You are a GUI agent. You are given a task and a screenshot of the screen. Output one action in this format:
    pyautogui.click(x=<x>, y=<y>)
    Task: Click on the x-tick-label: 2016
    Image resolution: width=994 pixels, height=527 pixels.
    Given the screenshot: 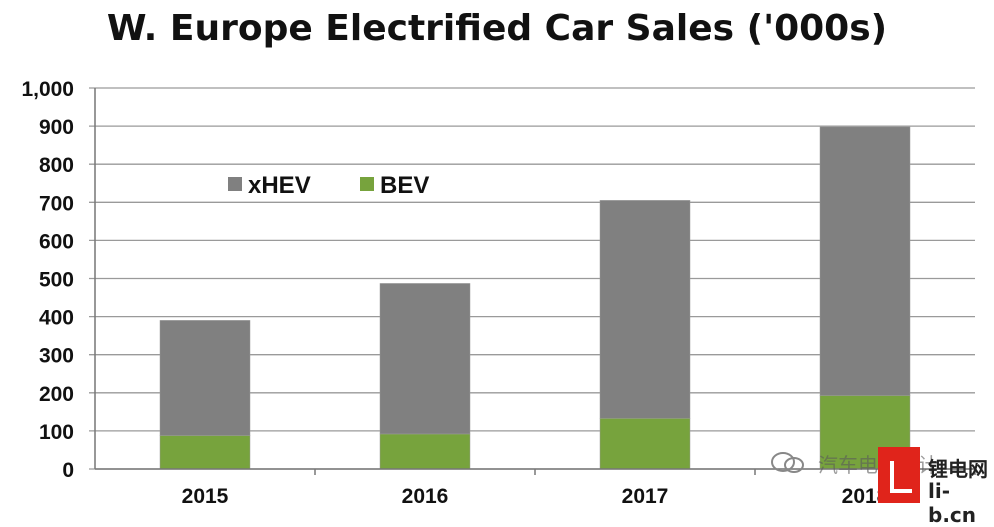 What is the action you would take?
    pyautogui.click(x=425, y=496)
    